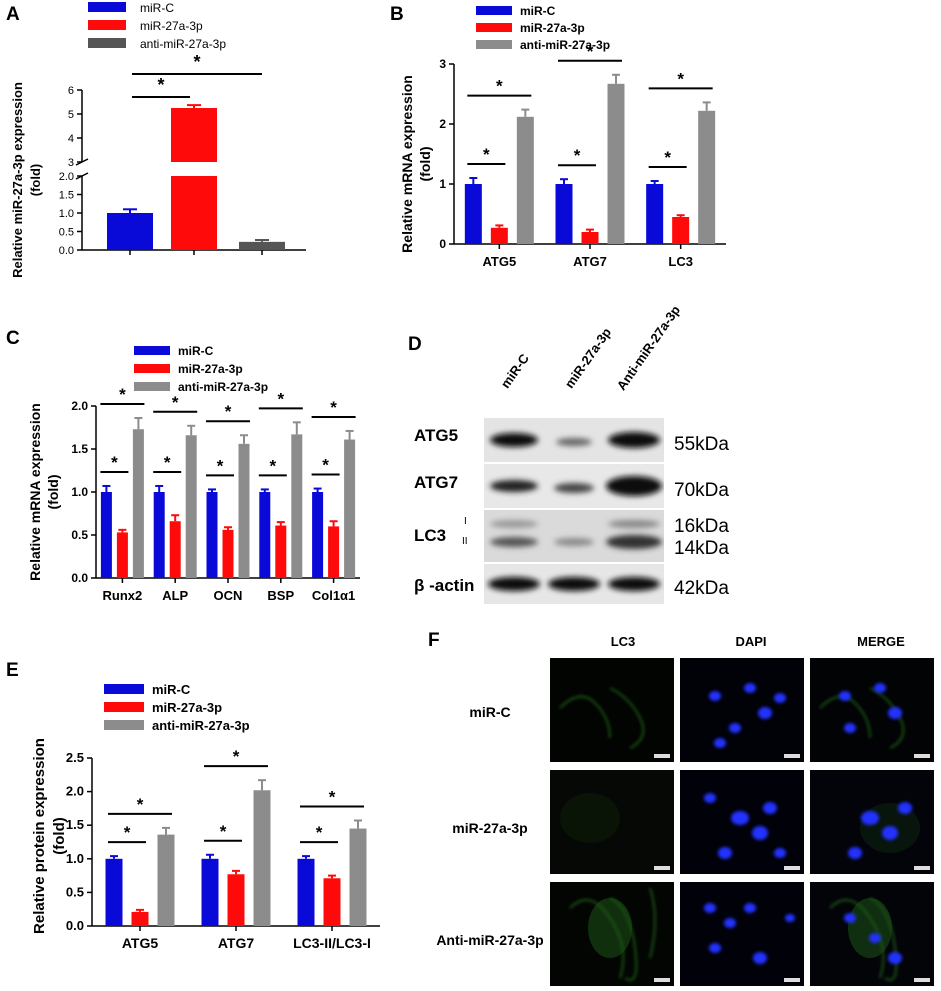  What do you see at coordinates (430, 535) in the screenshot?
I see `blot-row-label: LC3` at bounding box center [430, 535].